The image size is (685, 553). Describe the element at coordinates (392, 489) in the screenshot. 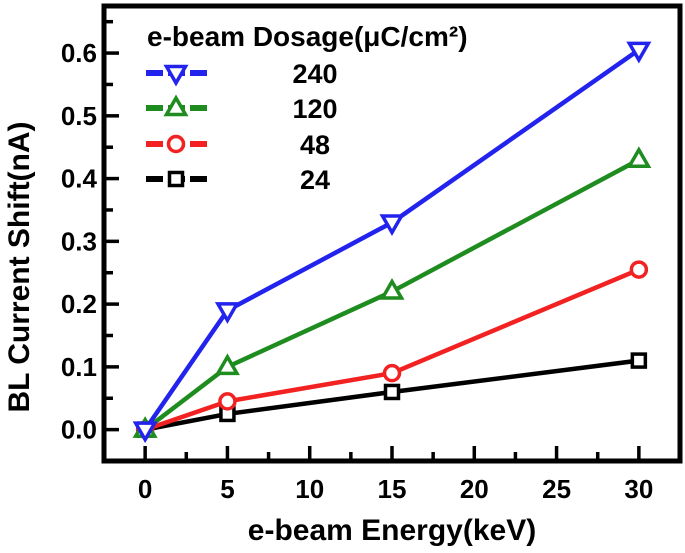

I see `x-tick-label: 15` at that location.